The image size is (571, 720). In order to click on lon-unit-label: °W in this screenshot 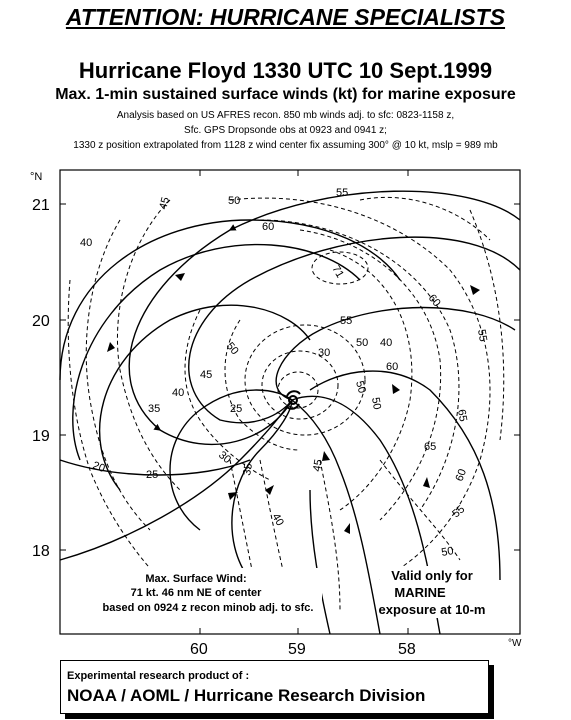, I will do `click(515, 643)`.